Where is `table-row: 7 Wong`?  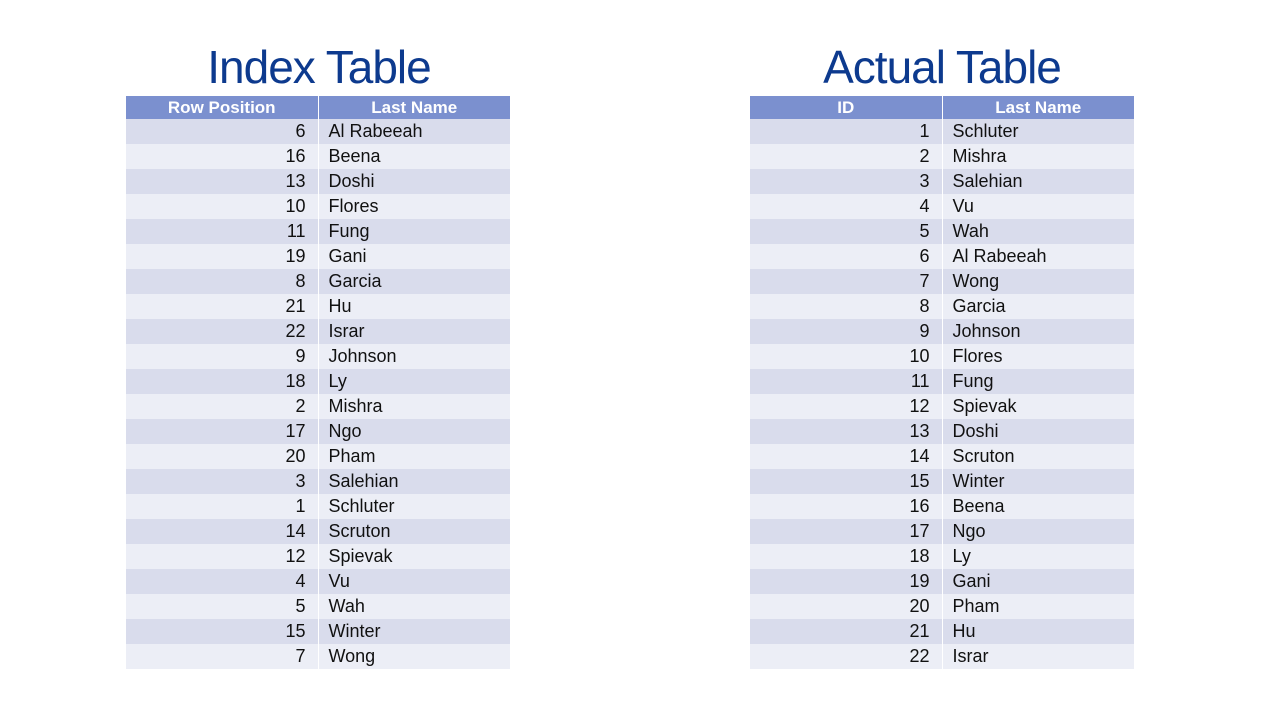 table-row: 7 Wong is located at coordinates (318, 656).